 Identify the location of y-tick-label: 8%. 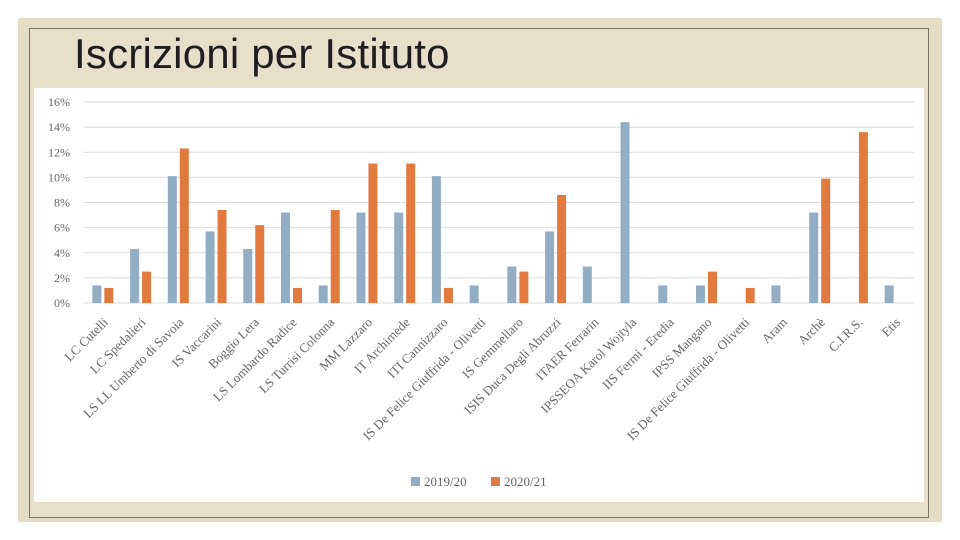
(62, 203).